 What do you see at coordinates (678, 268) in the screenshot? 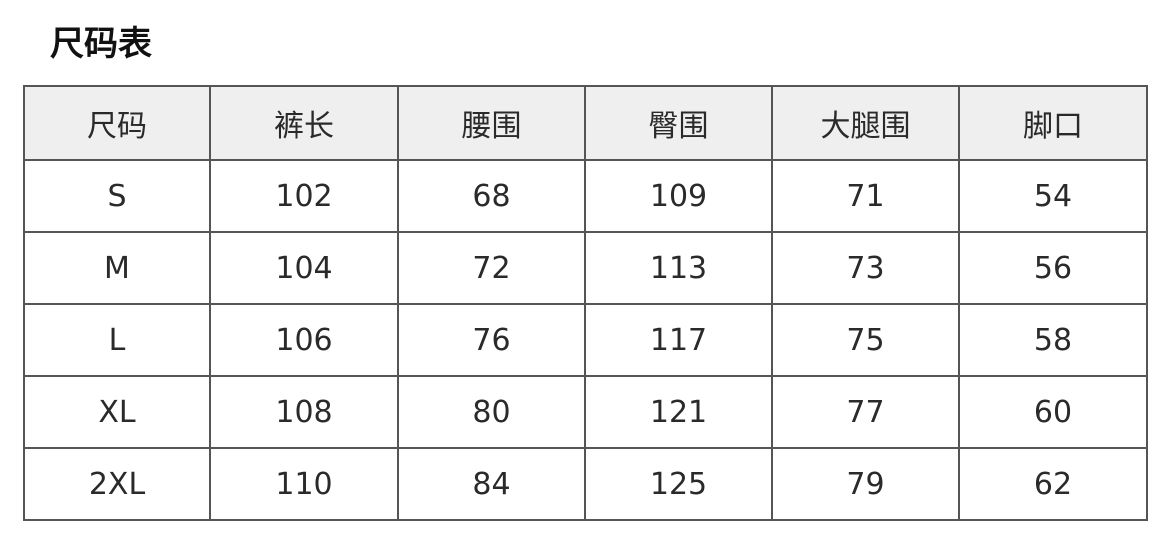
I see `table-cell: 113` at bounding box center [678, 268].